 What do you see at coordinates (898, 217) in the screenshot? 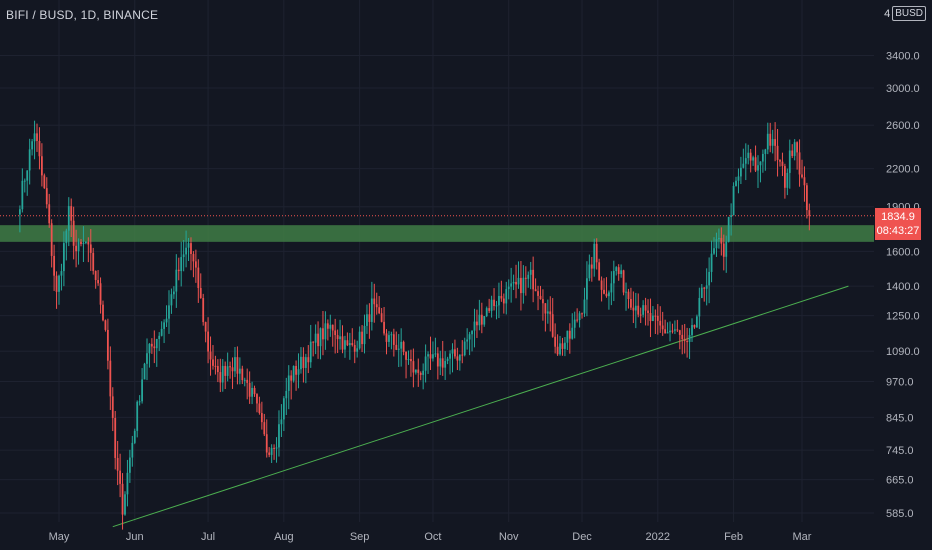
I see `last-price-value: 1834.9` at bounding box center [898, 217].